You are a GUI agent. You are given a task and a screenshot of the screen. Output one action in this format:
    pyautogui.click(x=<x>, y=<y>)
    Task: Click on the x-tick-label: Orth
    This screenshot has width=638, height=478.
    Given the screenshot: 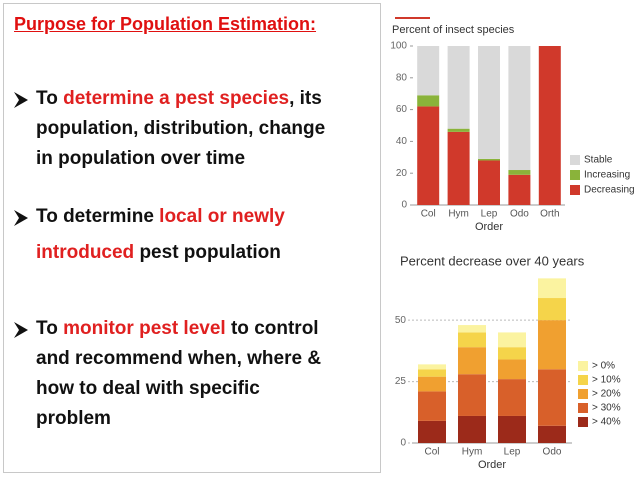 What is the action you would take?
    pyautogui.click(x=549, y=214)
    